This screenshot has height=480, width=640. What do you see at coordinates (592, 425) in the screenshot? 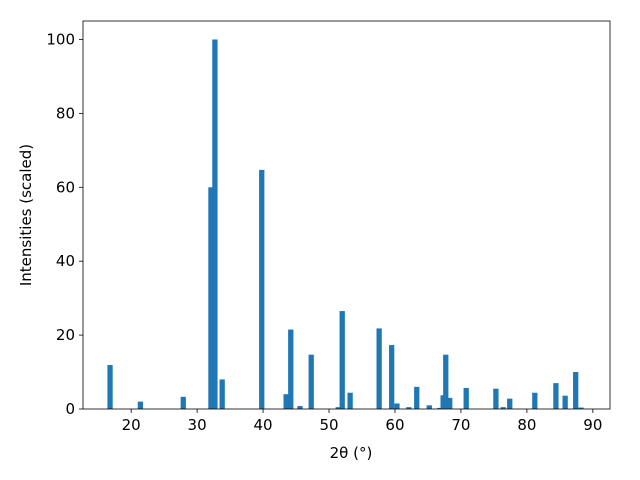
I see `x-tick-label: 90` at bounding box center [592, 425].